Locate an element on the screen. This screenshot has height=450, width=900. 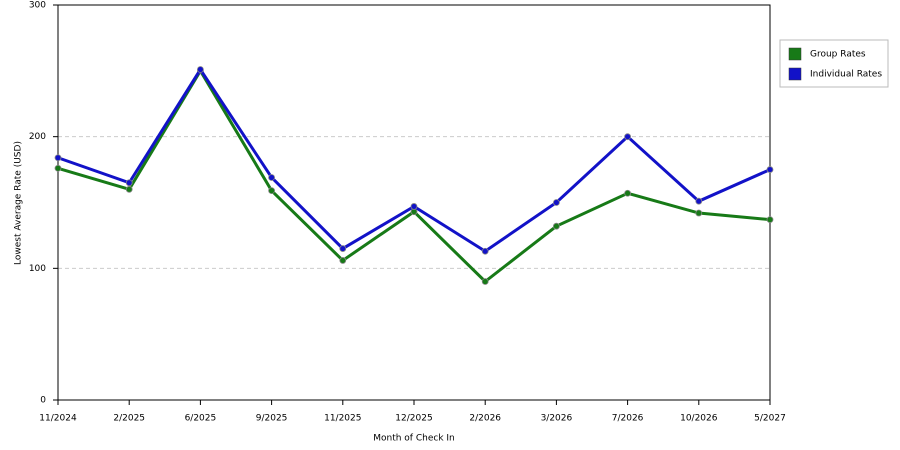
x-tick-label: 9/2025 is located at coordinates (272, 419).